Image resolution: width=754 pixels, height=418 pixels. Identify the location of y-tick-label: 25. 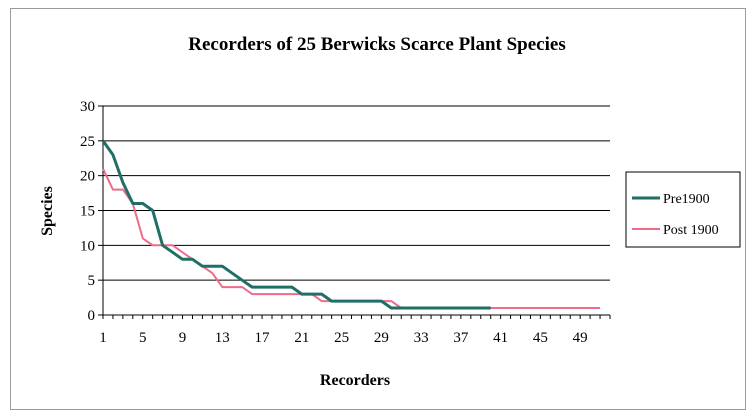
(87, 142).